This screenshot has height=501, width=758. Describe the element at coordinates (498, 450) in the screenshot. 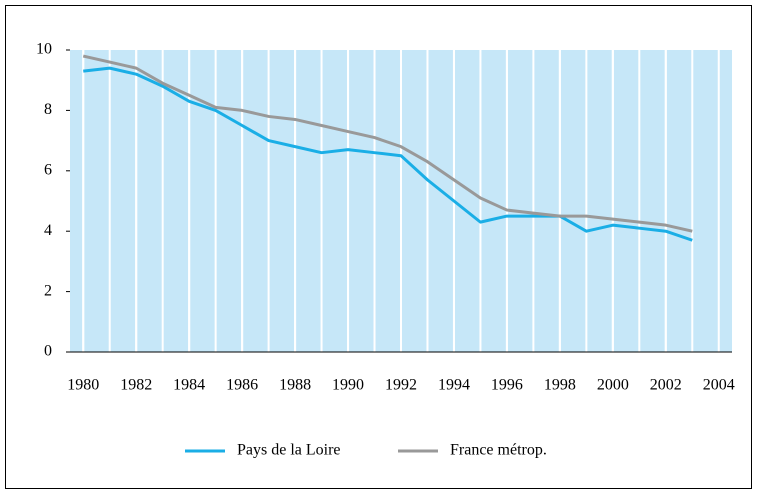

I see `legend-label: France métrop.` at that location.